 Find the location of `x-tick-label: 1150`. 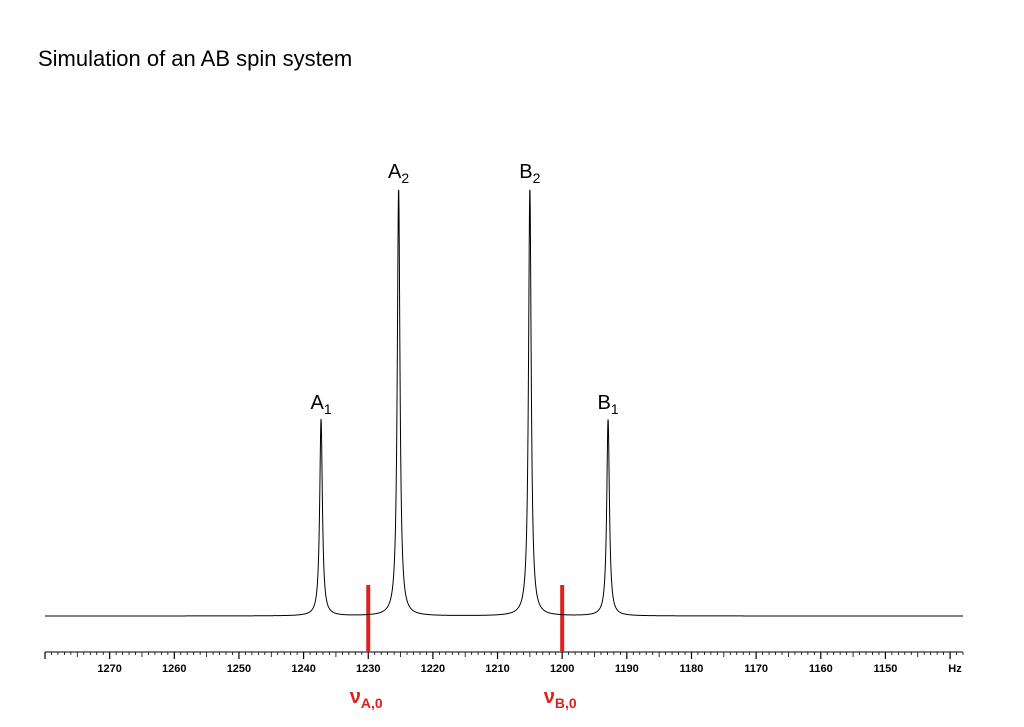

x-tick-label: 1150 is located at coordinates (885, 669).